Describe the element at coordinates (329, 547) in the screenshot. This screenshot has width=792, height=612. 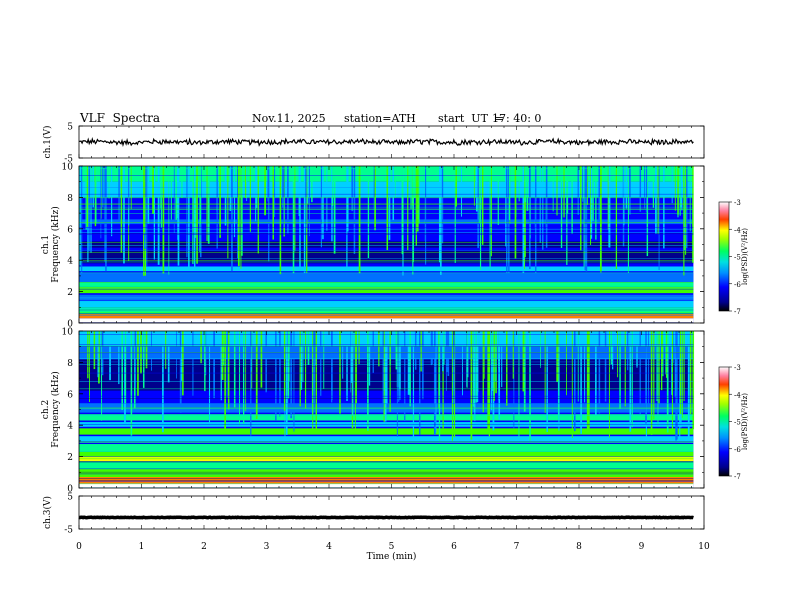
I see `x-tick-label: 4` at that location.